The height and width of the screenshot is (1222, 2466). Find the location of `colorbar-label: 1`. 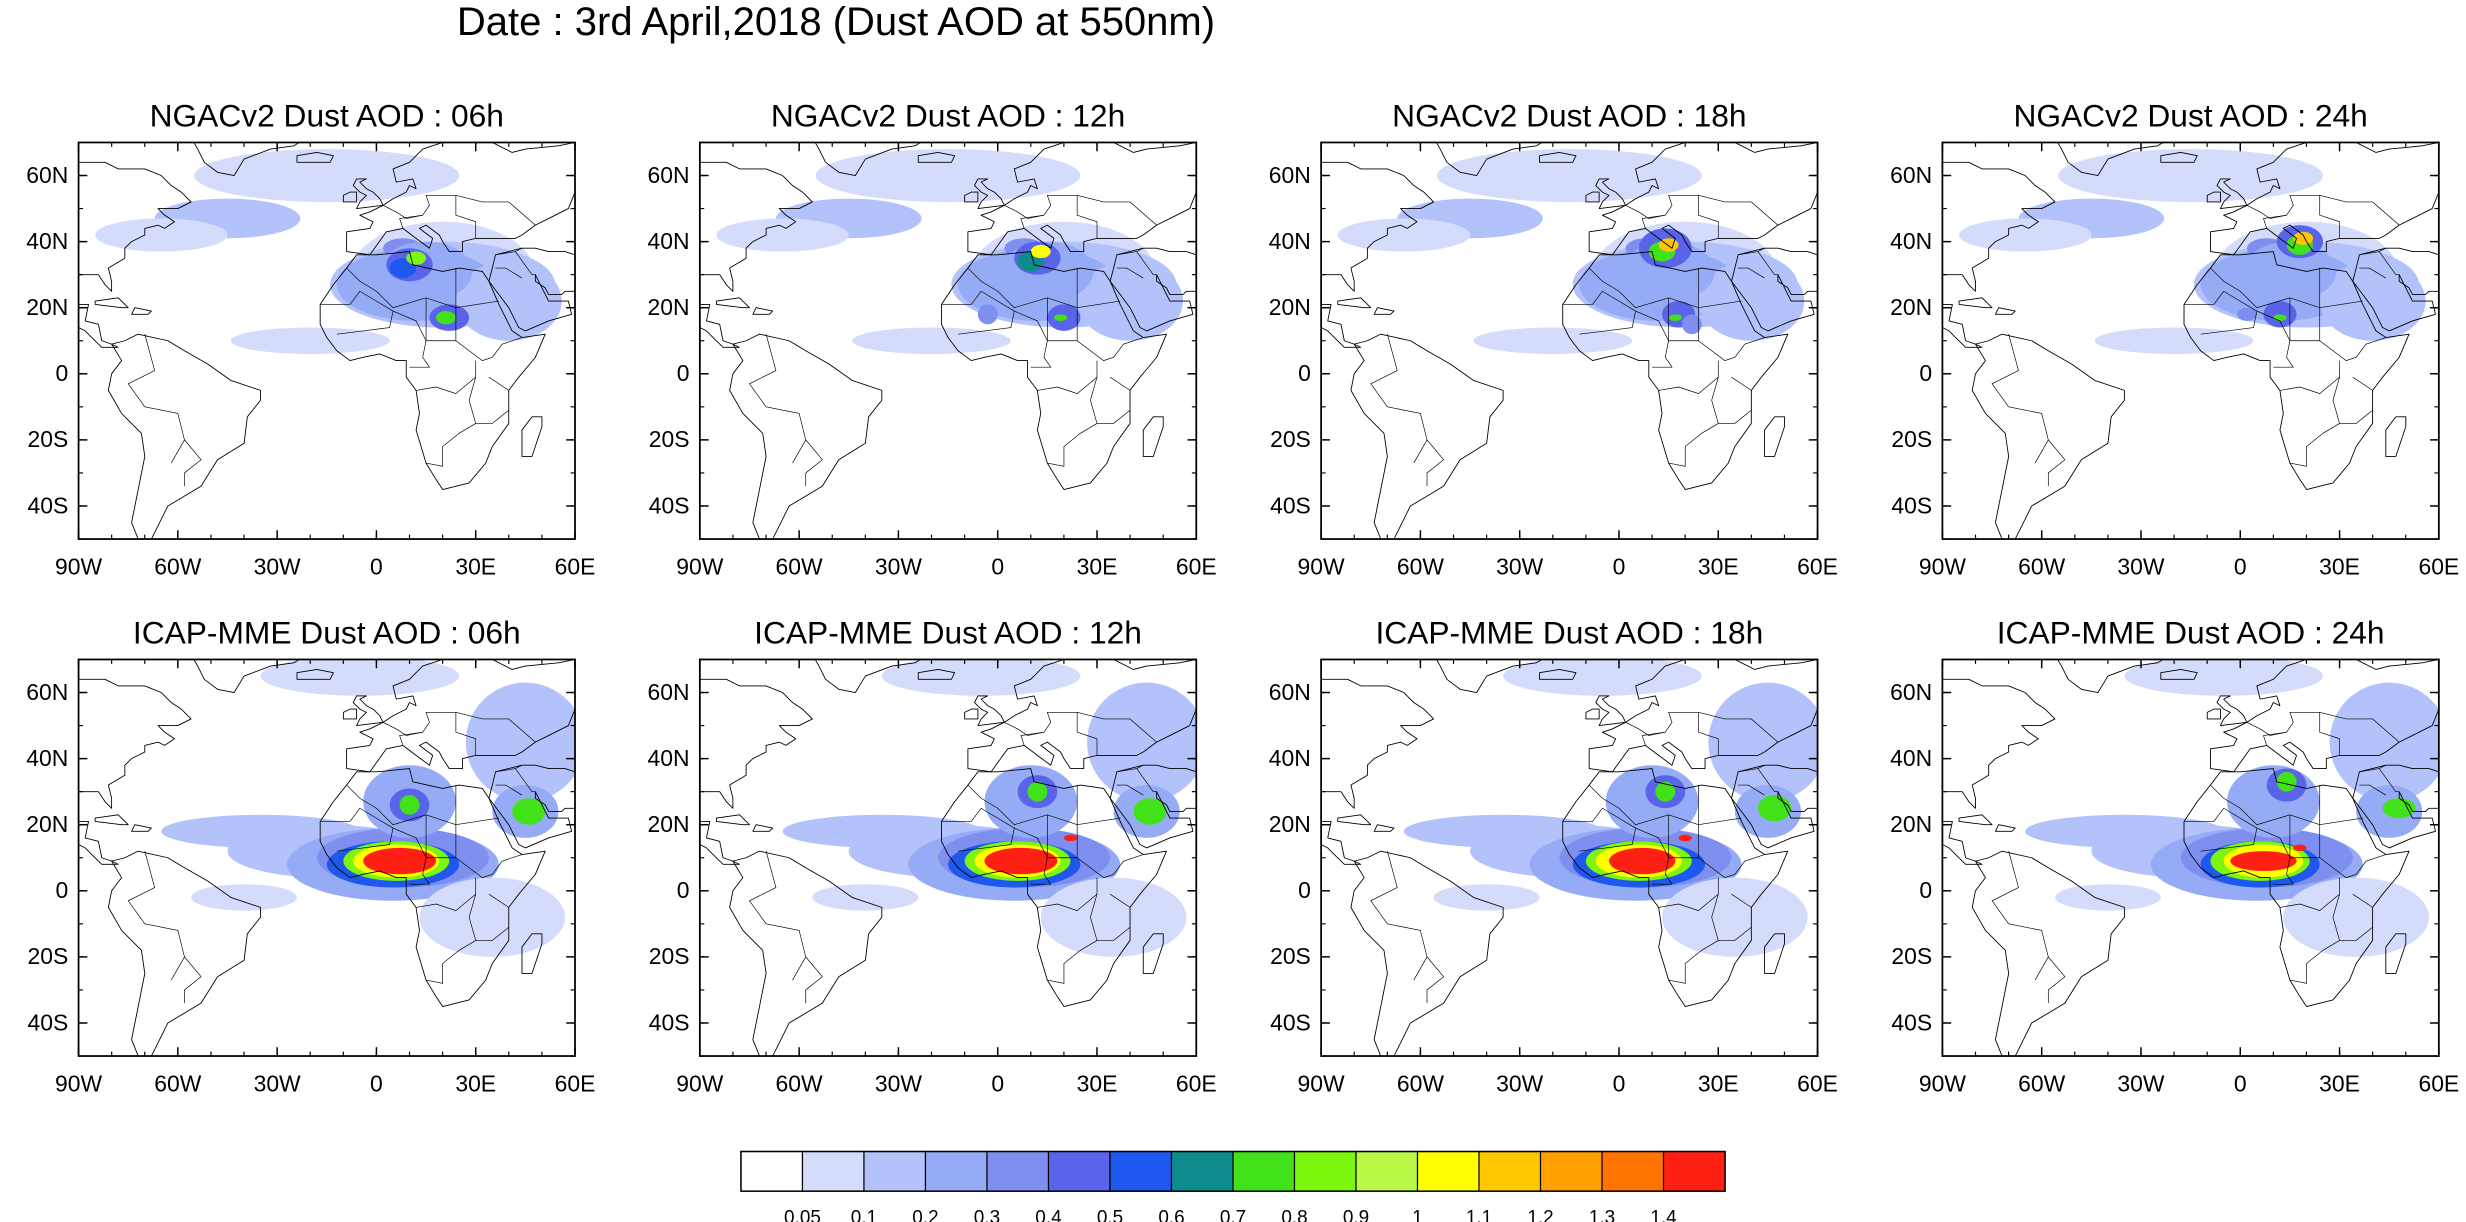

colorbar-label: 1 is located at coordinates (1417, 1214).